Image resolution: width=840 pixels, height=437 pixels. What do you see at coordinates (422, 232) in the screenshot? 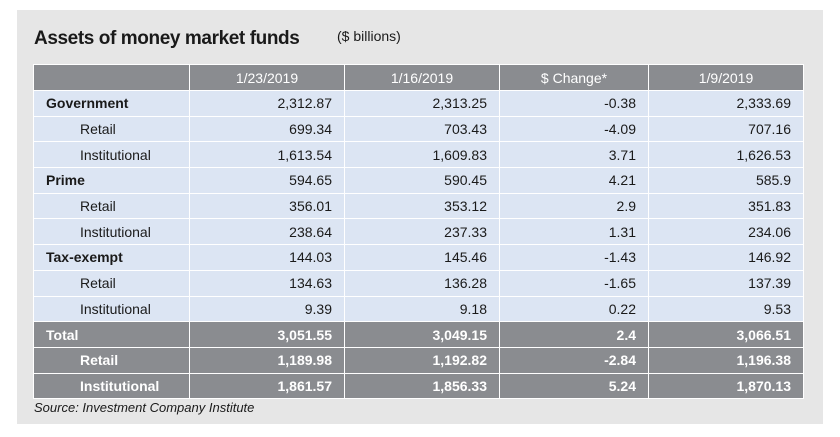
I see `value-cell: 237.33` at bounding box center [422, 232].